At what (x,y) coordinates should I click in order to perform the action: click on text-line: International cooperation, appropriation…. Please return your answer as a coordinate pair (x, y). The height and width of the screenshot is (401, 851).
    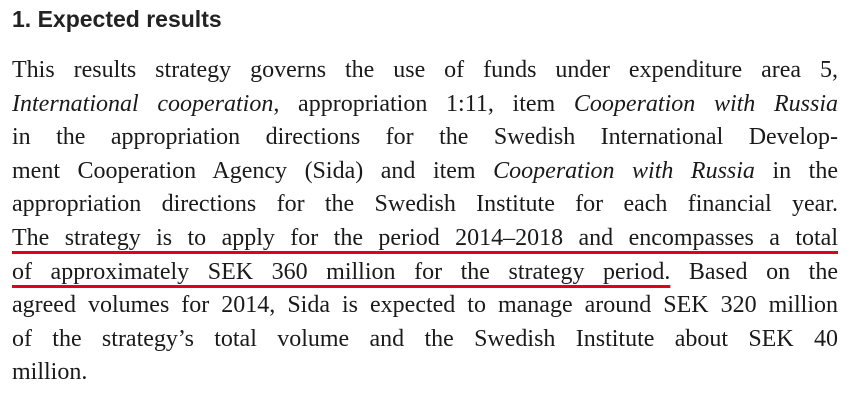
    Looking at the image, I should click on (425, 105).